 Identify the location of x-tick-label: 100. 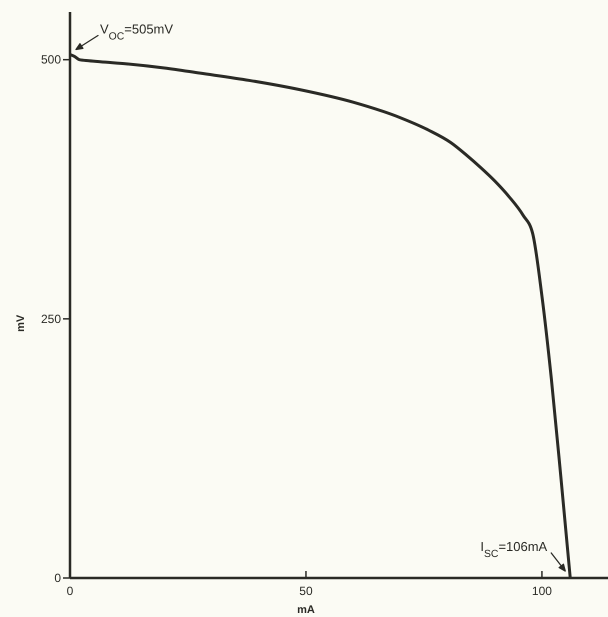
(542, 591).